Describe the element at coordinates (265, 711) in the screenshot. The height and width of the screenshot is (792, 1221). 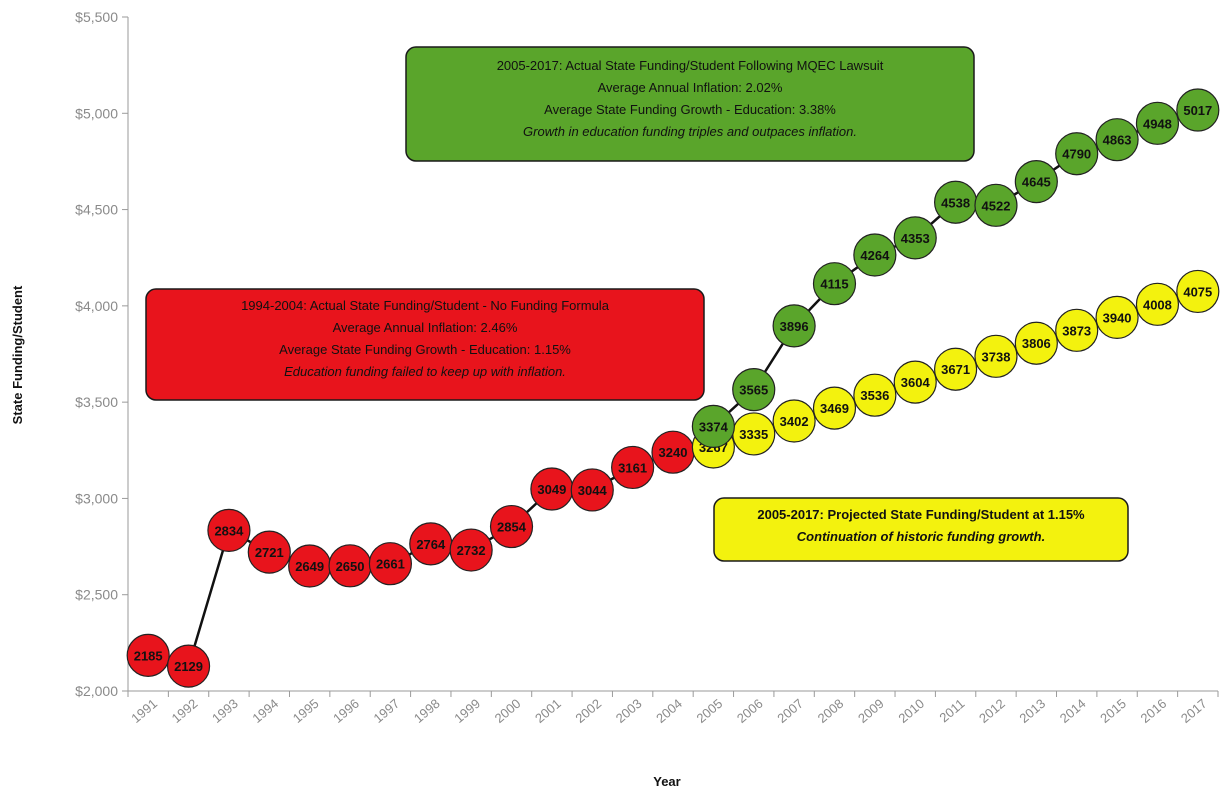
I see `x-tick-label: 1994` at that location.